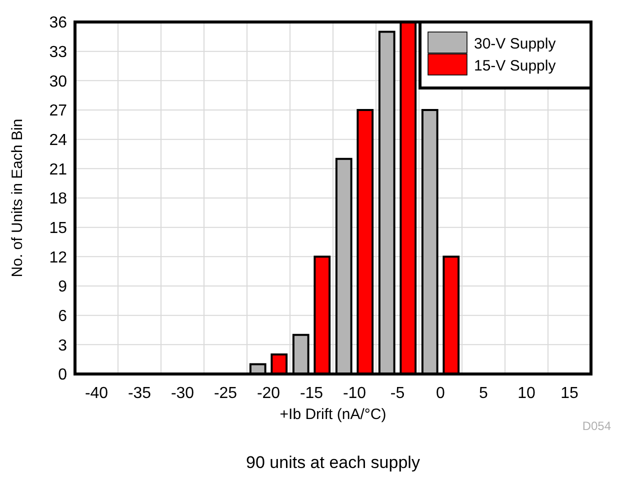  I want to click on text: 90 units at each supply, so click(333, 462).